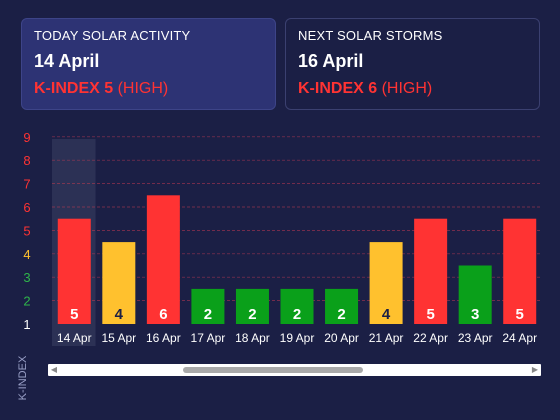  What do you see at coordinates (112, 35) in the screenshot?
I see `today-card-label: TODAY SOLAR ACTIVITY` at bounding box center [112, 35].